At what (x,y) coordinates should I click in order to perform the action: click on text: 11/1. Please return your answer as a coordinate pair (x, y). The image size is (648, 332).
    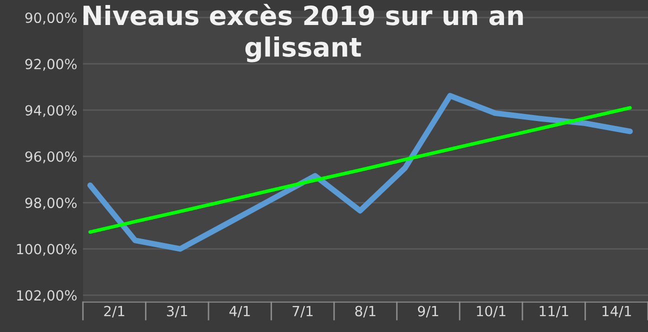
    Looking at the image, I should click on (554, 312).